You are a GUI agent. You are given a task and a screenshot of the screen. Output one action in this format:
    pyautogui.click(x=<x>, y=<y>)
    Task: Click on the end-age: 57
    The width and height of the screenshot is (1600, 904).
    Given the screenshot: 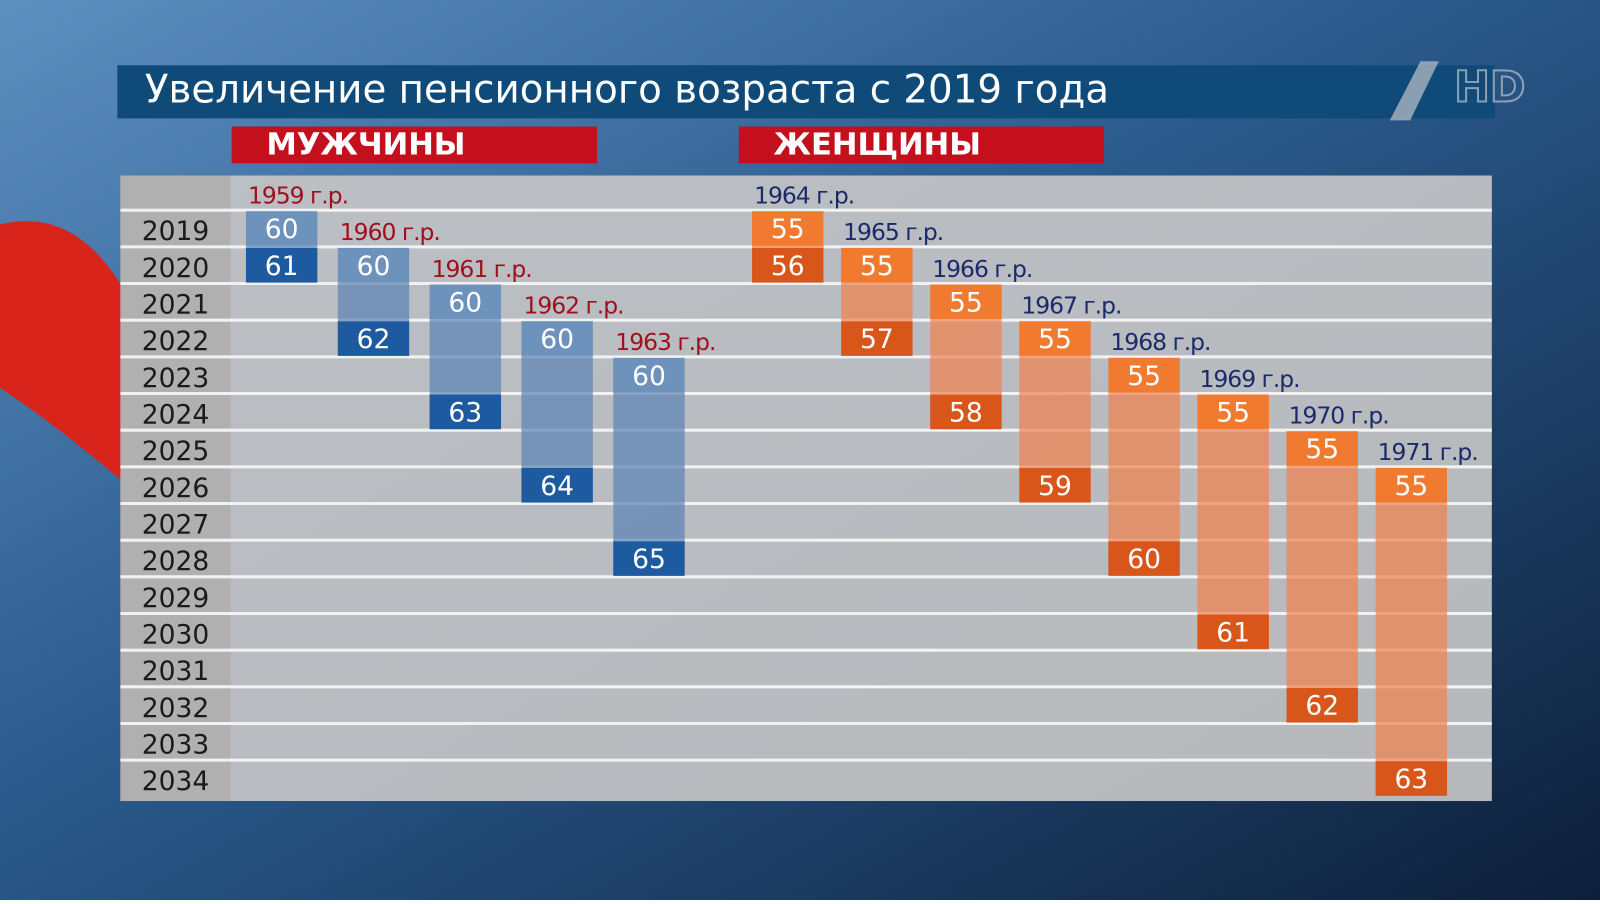 What is the action you would take?
    pyautogui.click(x=877, y=339)
    